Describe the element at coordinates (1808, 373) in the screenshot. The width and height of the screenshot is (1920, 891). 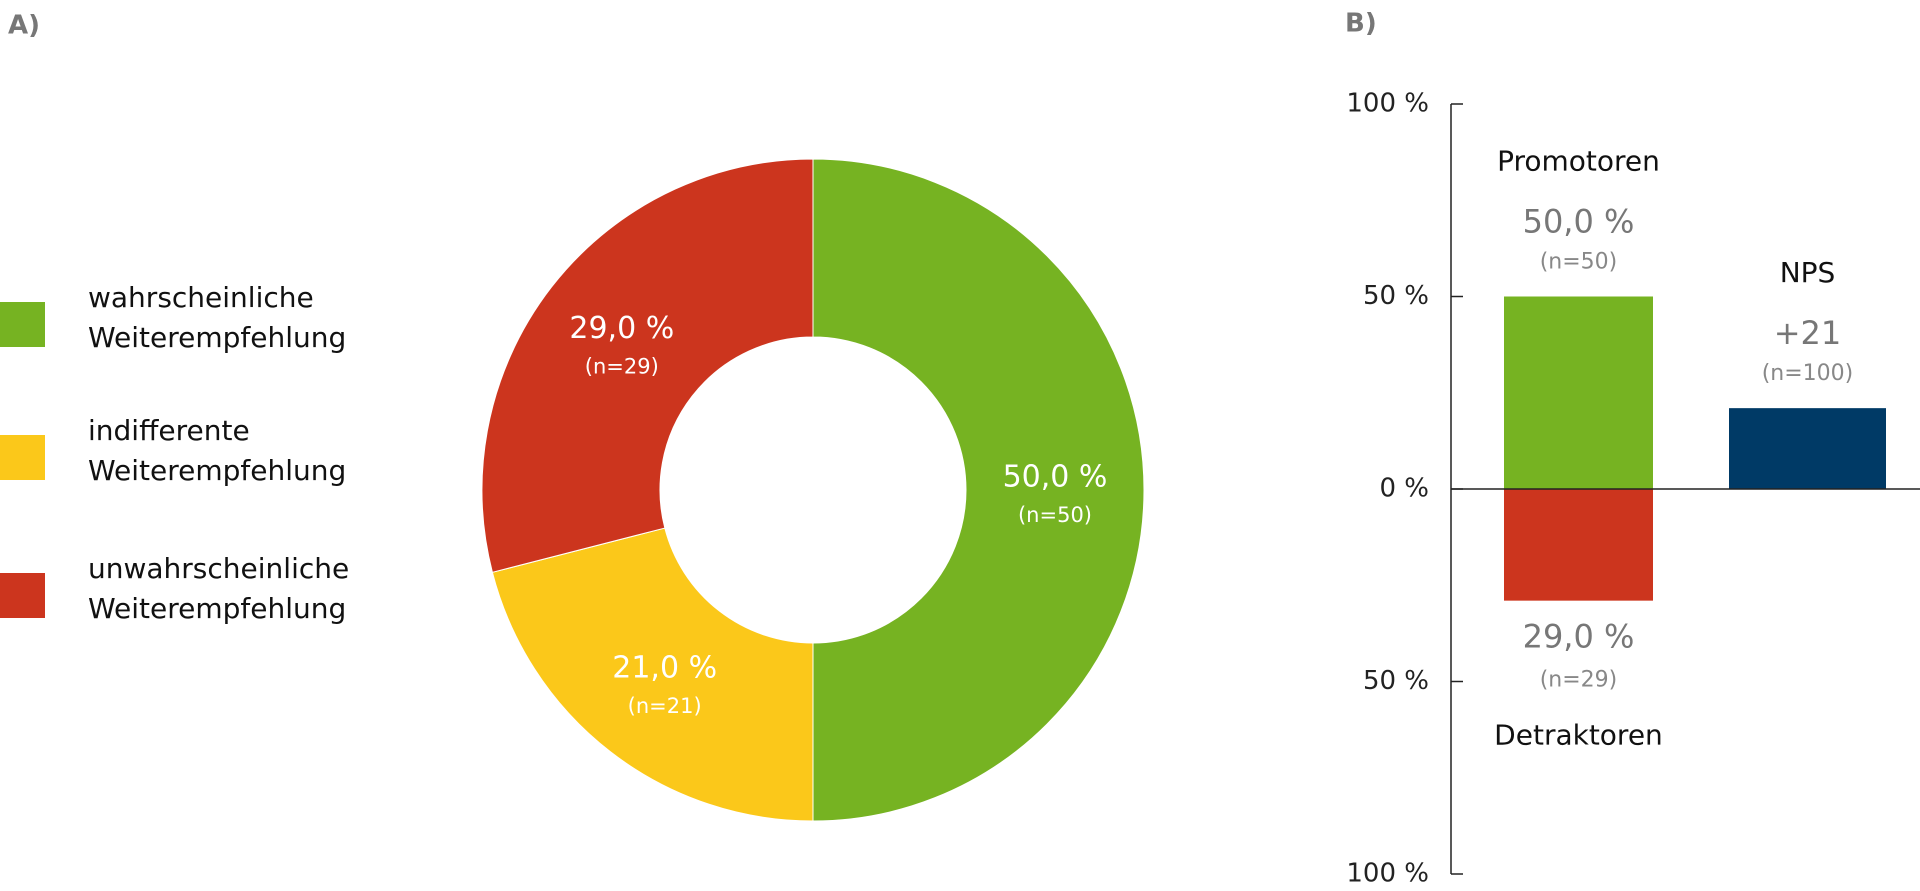
I see `bar-count-label: (n=100)` at that location.